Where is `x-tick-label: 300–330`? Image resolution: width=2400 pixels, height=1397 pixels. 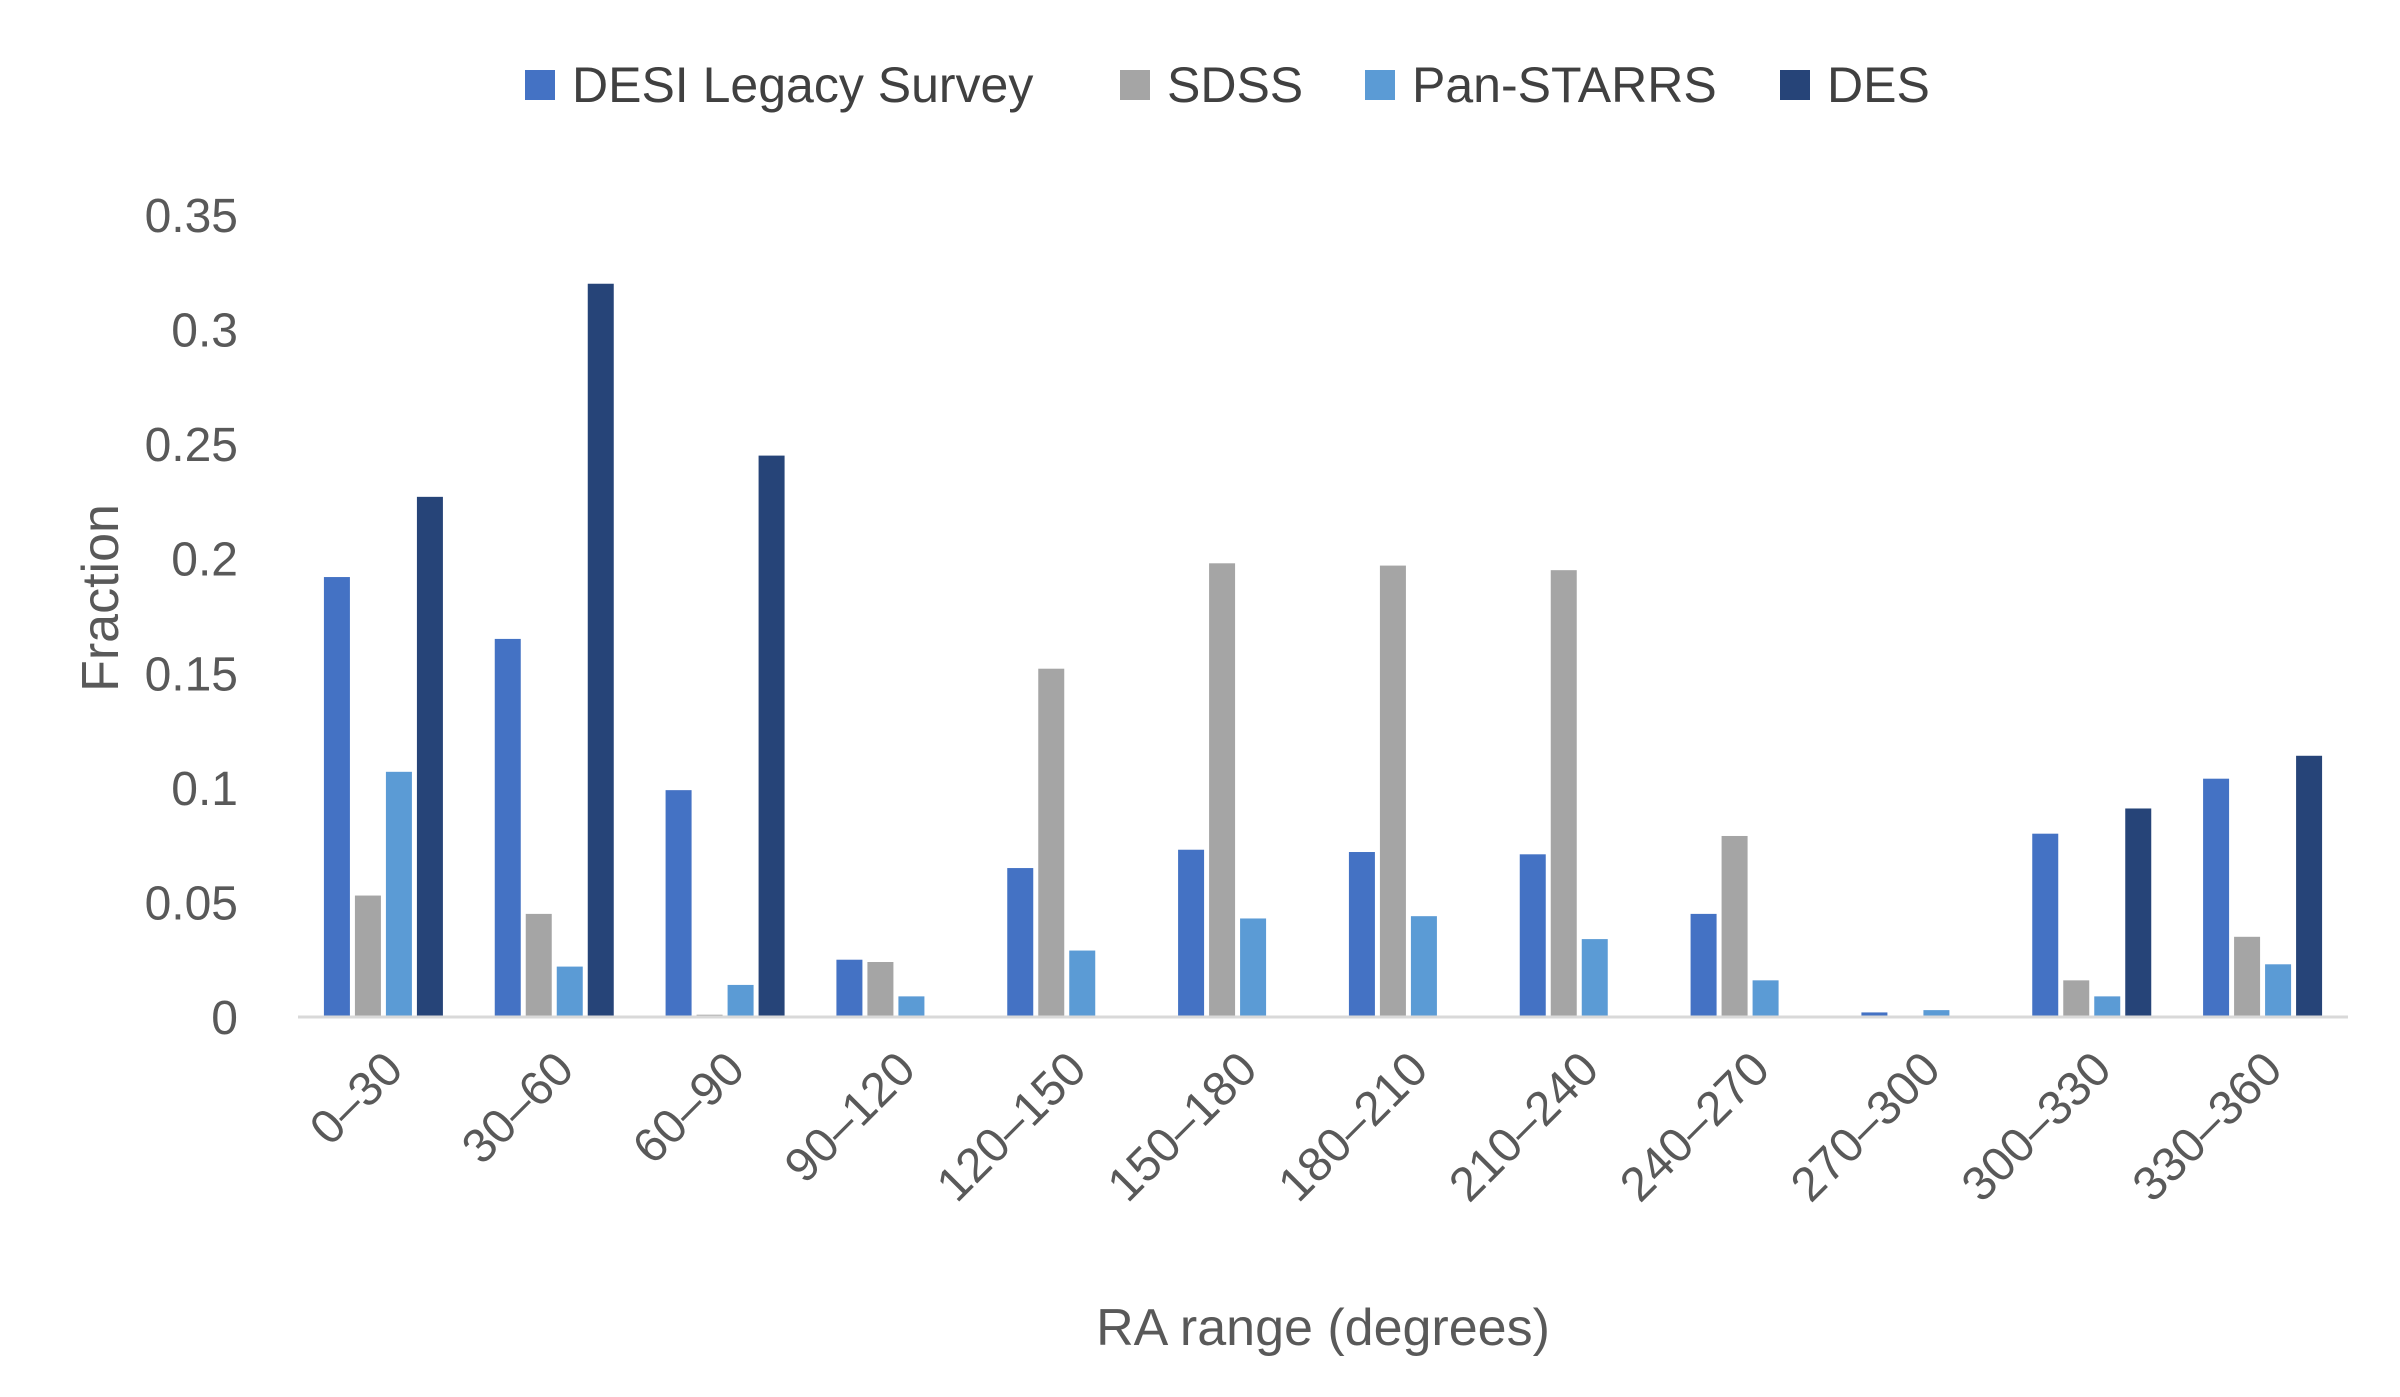
x-tick-label: 300–330 is located at coordinates (2037, 1127).